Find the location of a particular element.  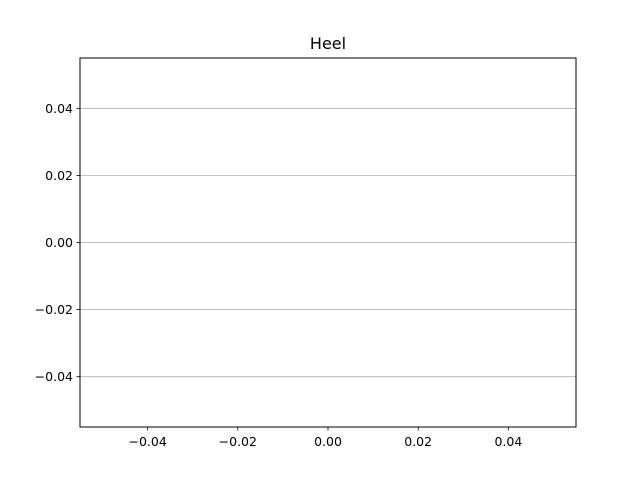

x-tick-labels: −0.04 −0.02 0.00 0.02 0.04 is located at coordinates (325, 441).